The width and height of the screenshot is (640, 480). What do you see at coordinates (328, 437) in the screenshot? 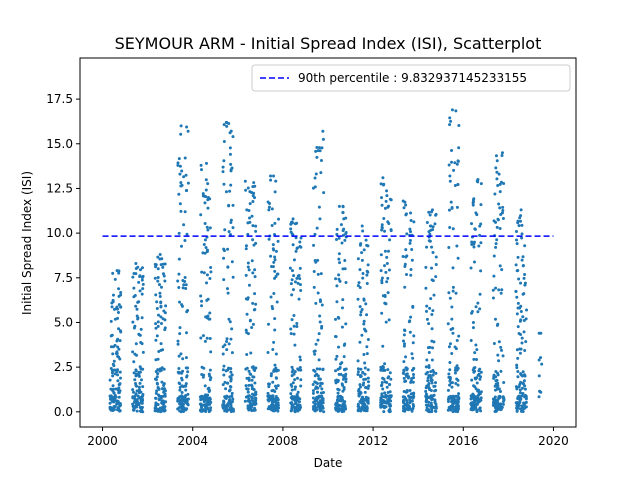
I see `x-axis: 2000 2004 2008 2012 2016 2020` at bounding box center [328, 437].